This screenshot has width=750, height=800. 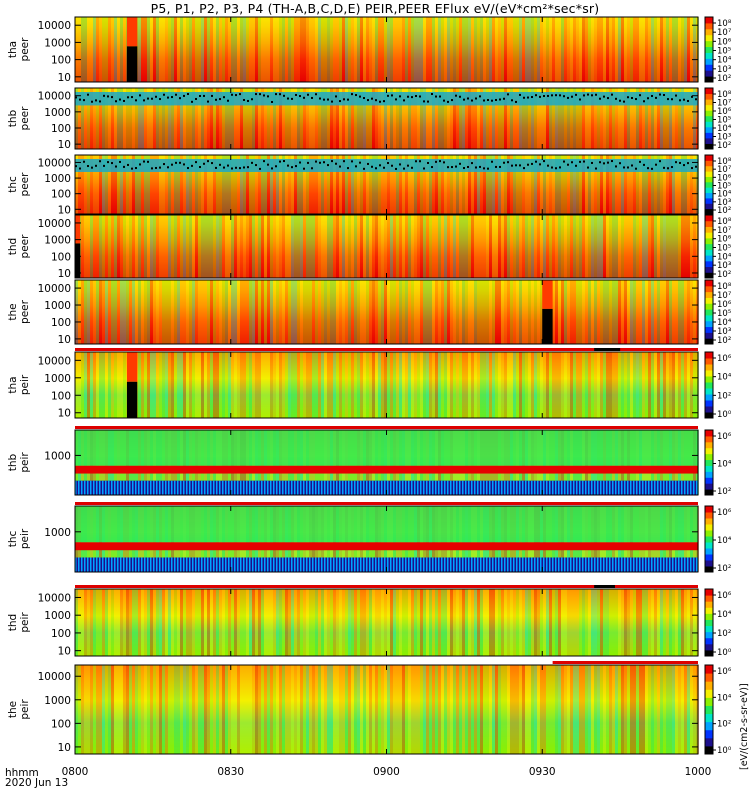 I want to click on x-tick-label: 1000, so click(x=698, y=772).